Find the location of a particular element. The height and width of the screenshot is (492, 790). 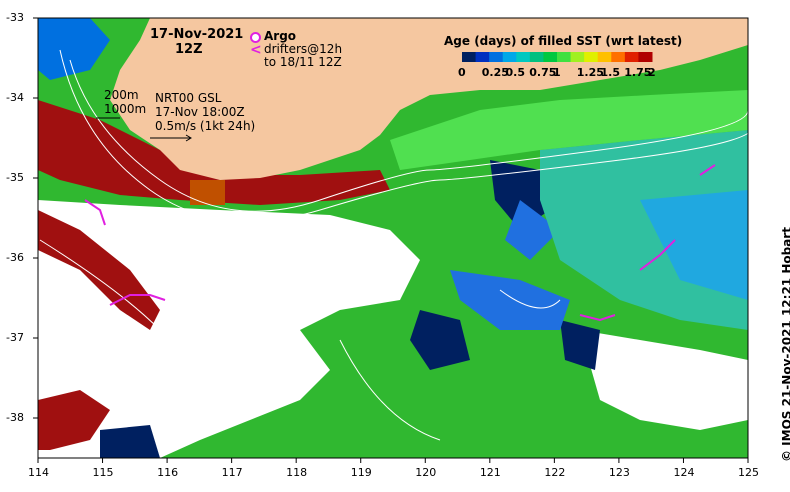

lon-tick-label: 119 is located at coordinates (361, 472).